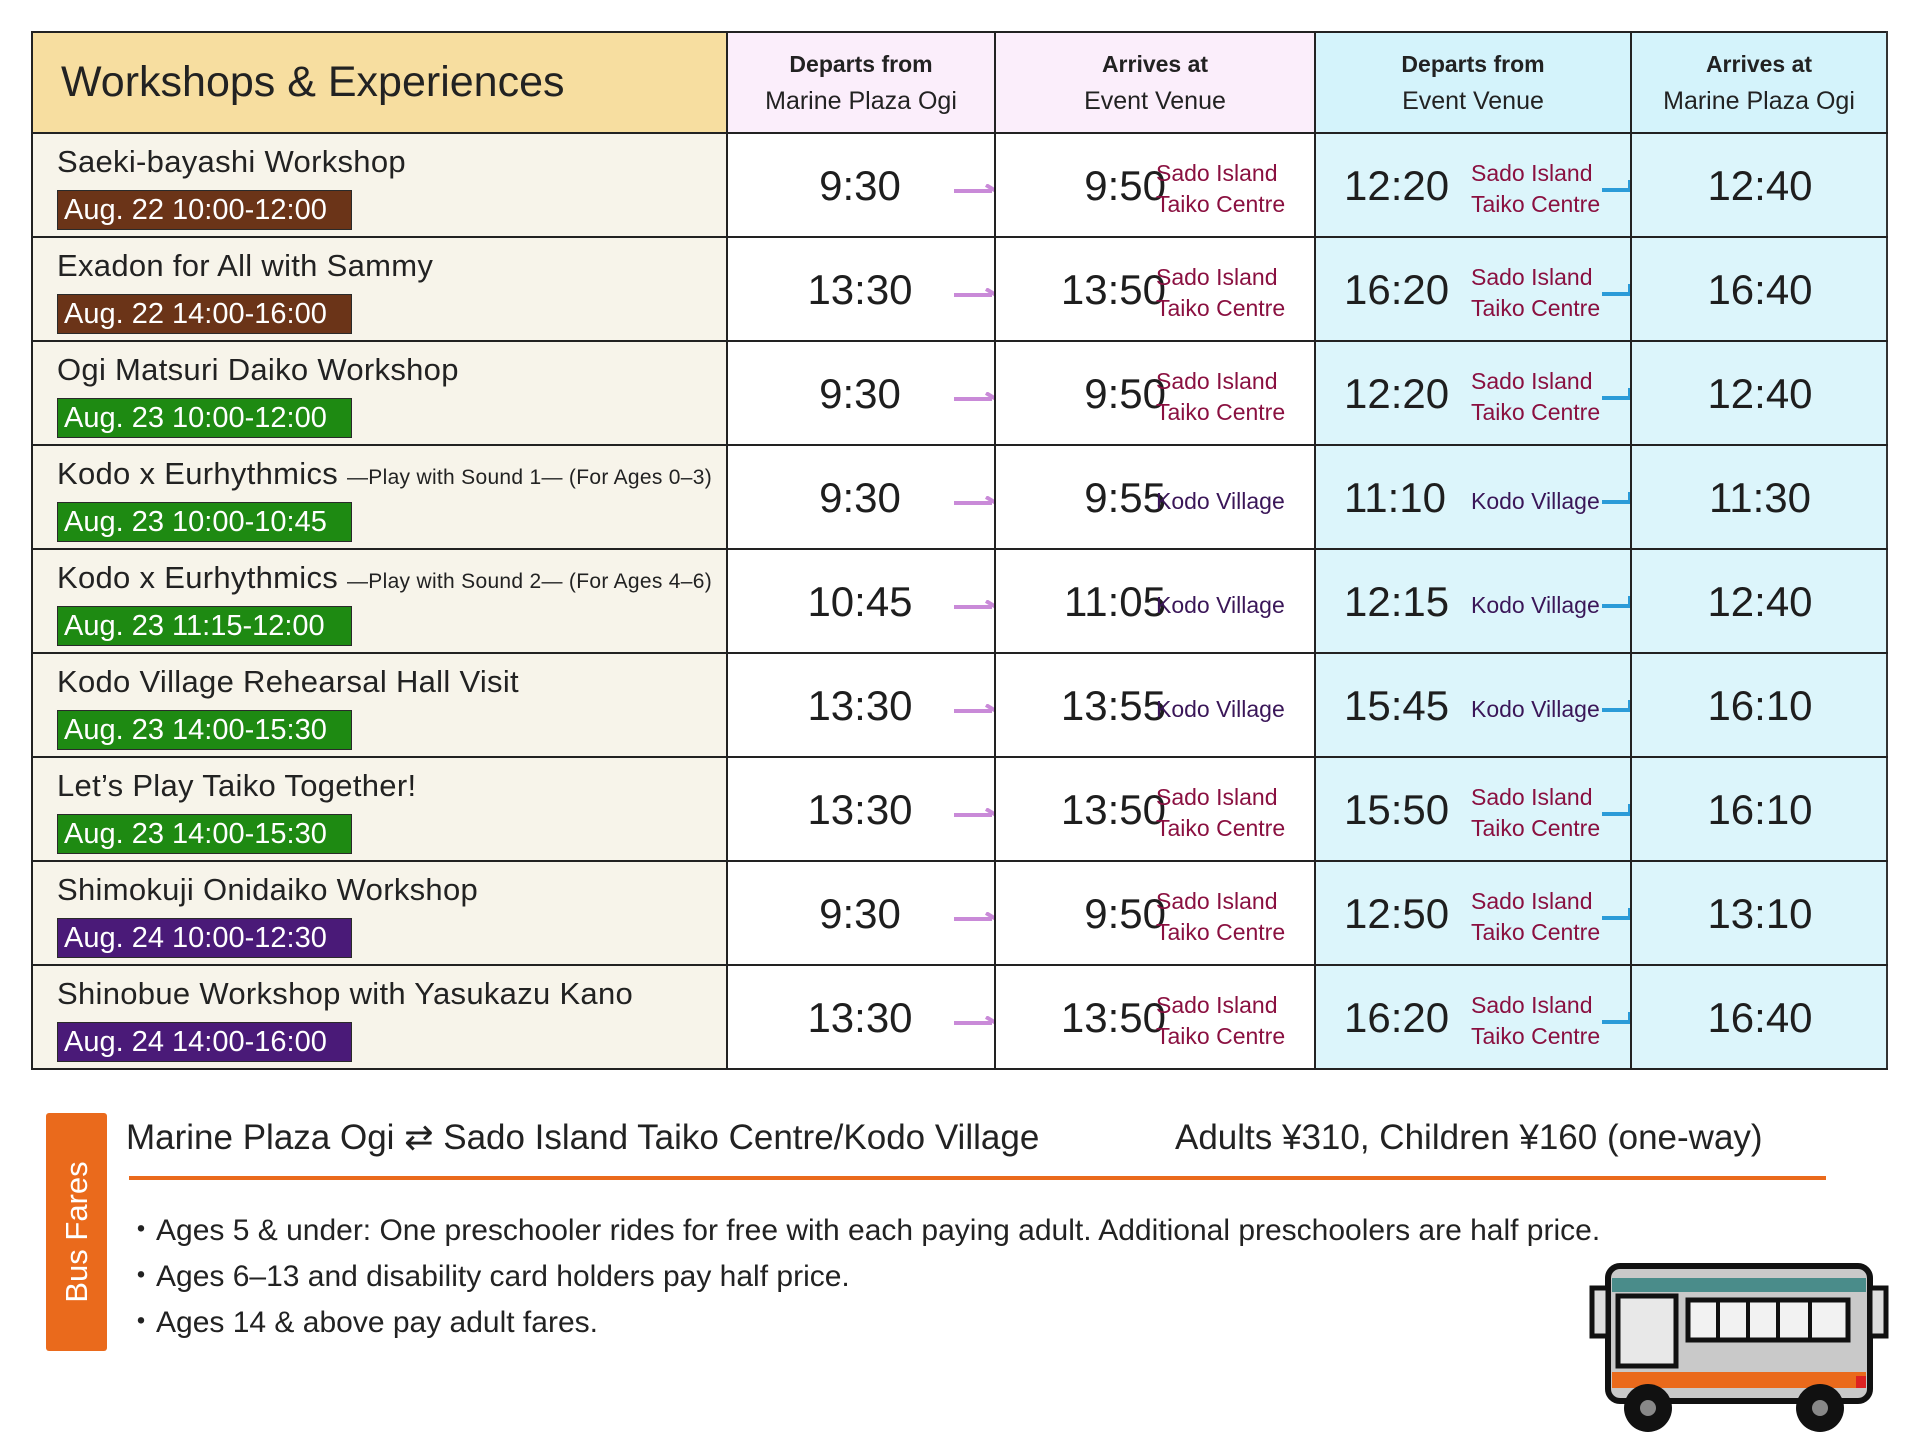 This screenshot has width=1920, height=1445. Describe the element at coordinates (1397, 705) in the screenshot. I see `return-depart-time: 15:45` at that location.